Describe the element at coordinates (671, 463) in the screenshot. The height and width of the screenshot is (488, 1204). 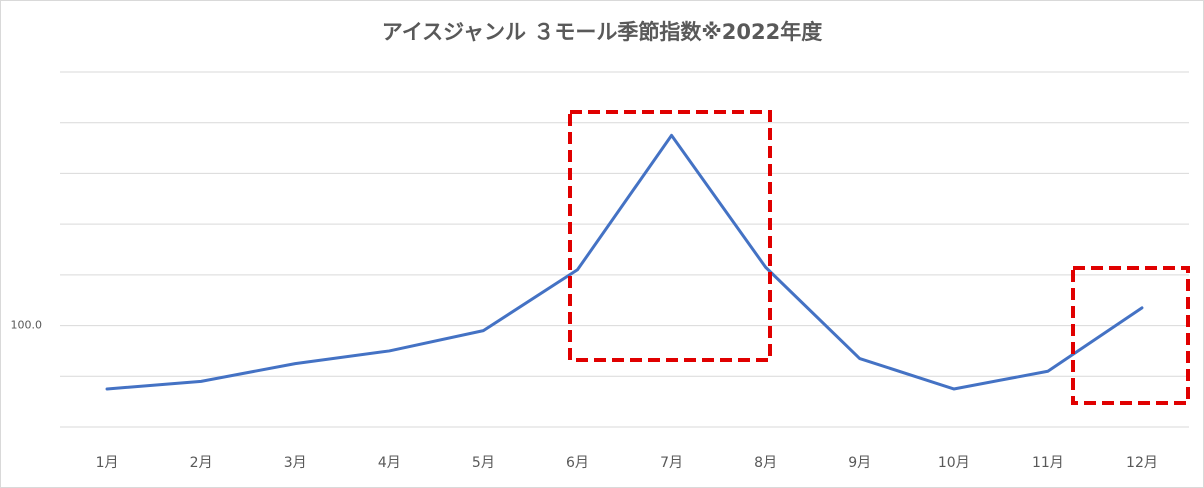
I see `x-tick-label: 7月` at that location.